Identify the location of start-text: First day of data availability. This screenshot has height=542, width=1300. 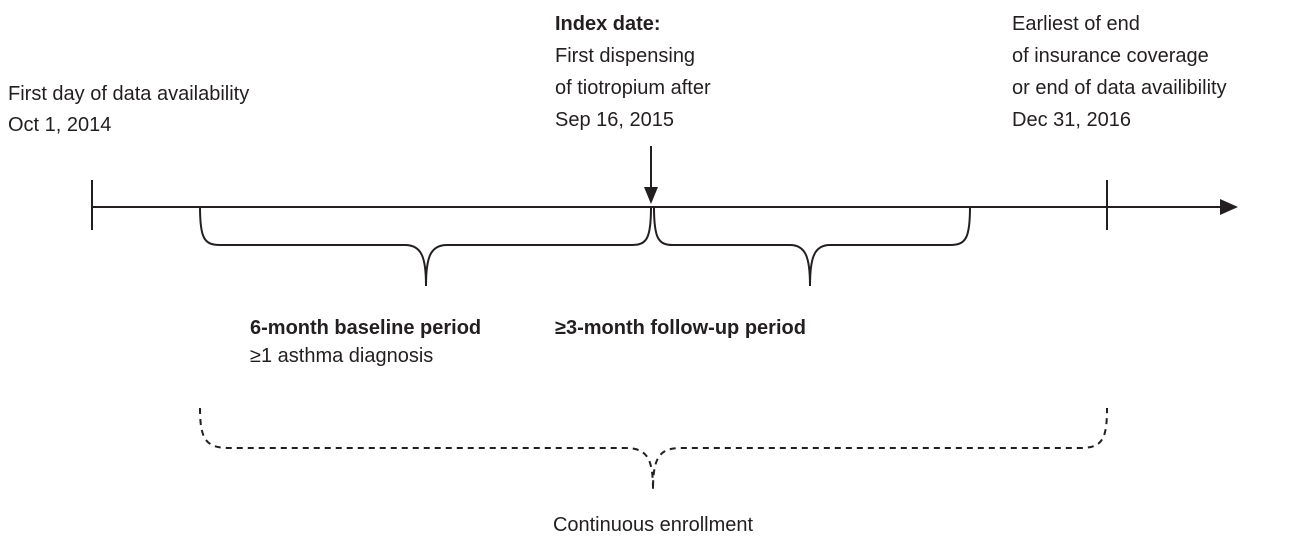
(128, 94).